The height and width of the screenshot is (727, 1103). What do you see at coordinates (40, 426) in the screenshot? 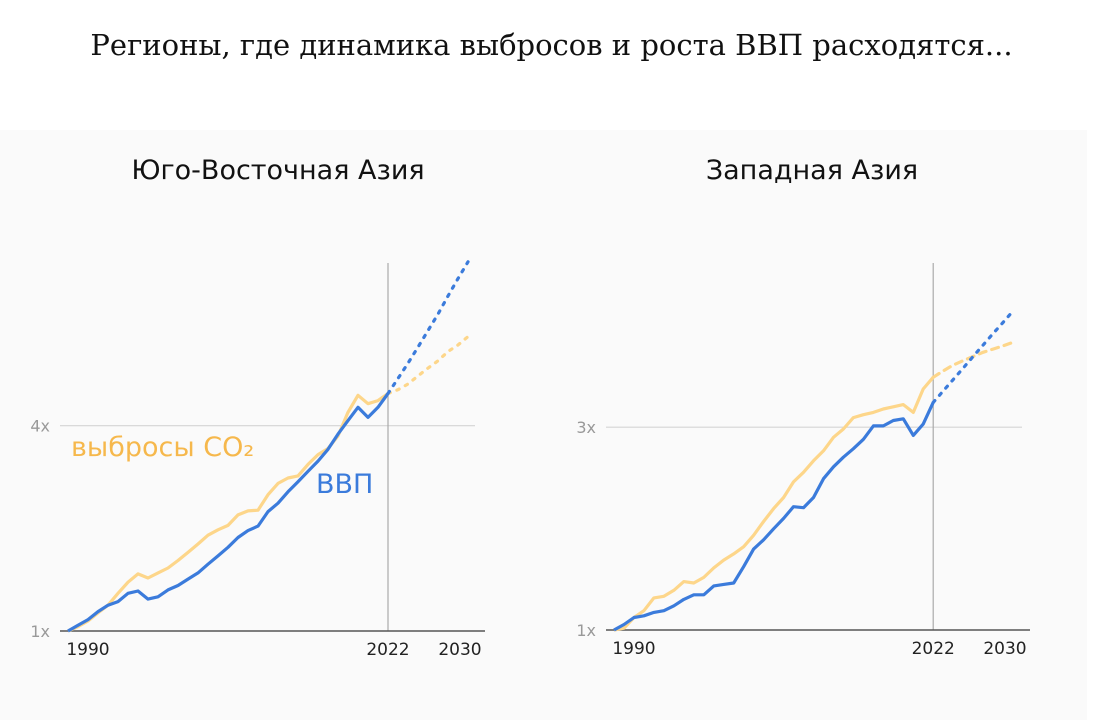
I see `y-tick-label: 4x` at bounding box center [40, 426].